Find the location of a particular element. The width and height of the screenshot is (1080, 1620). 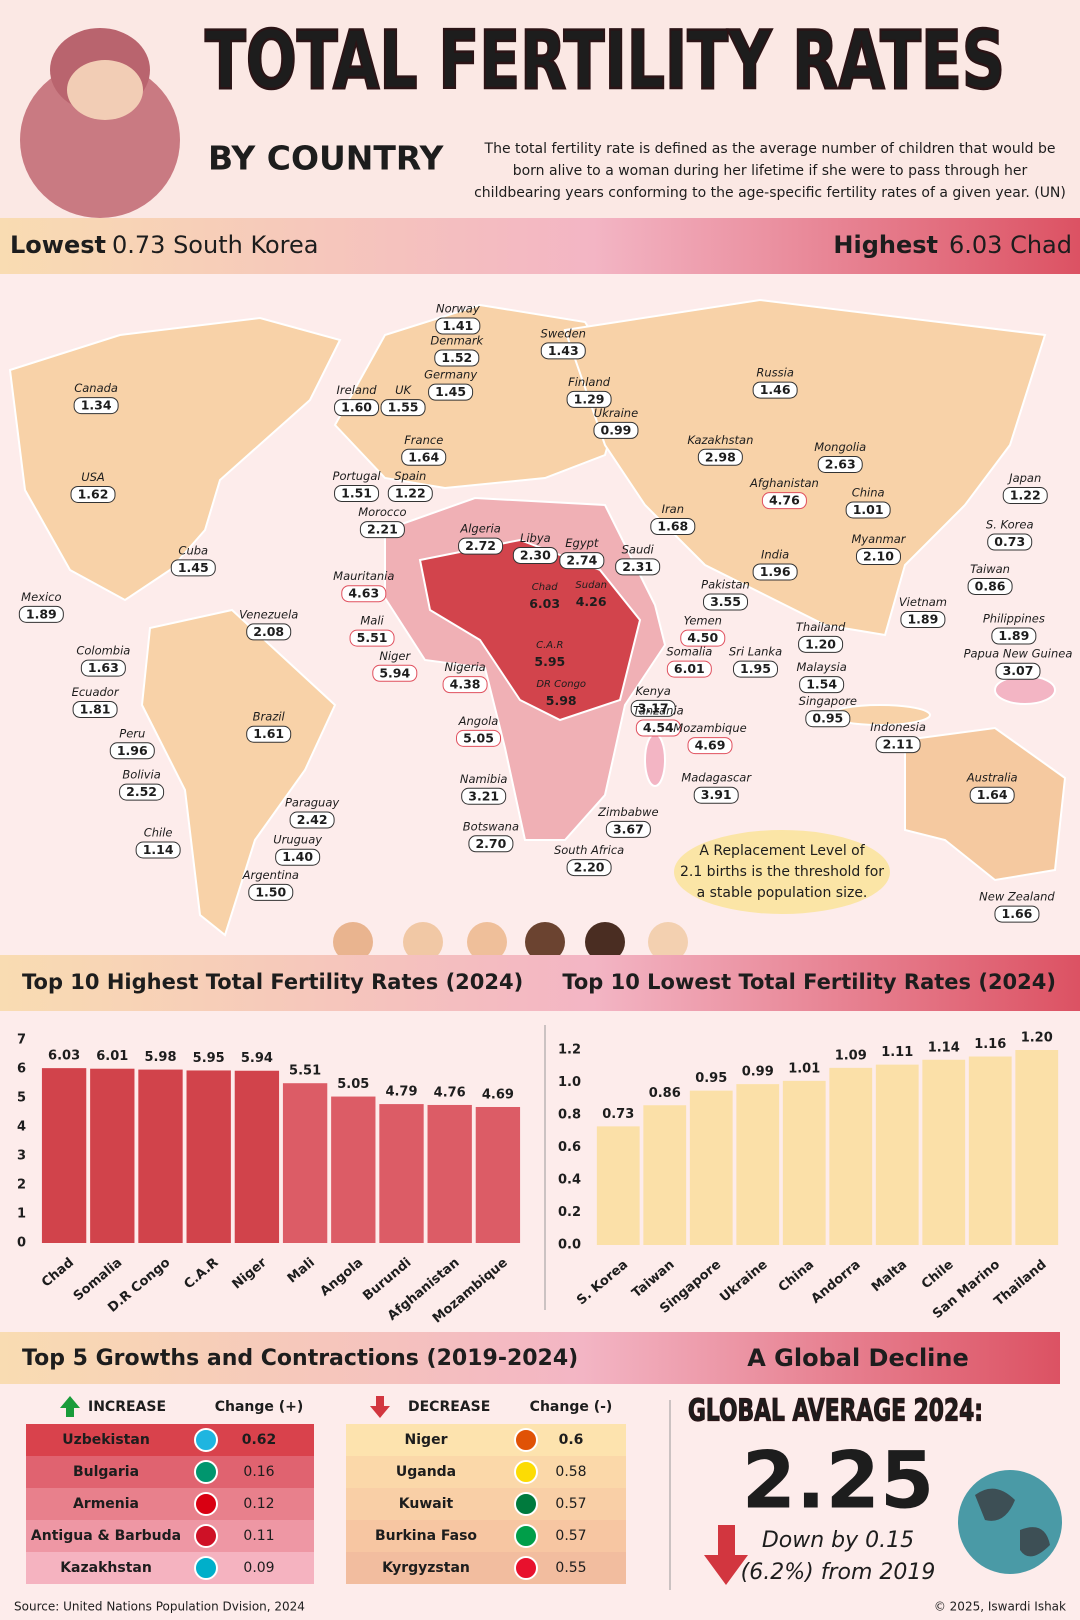

y-tick-label: 0.6 is located at coordinates (569, 1147).